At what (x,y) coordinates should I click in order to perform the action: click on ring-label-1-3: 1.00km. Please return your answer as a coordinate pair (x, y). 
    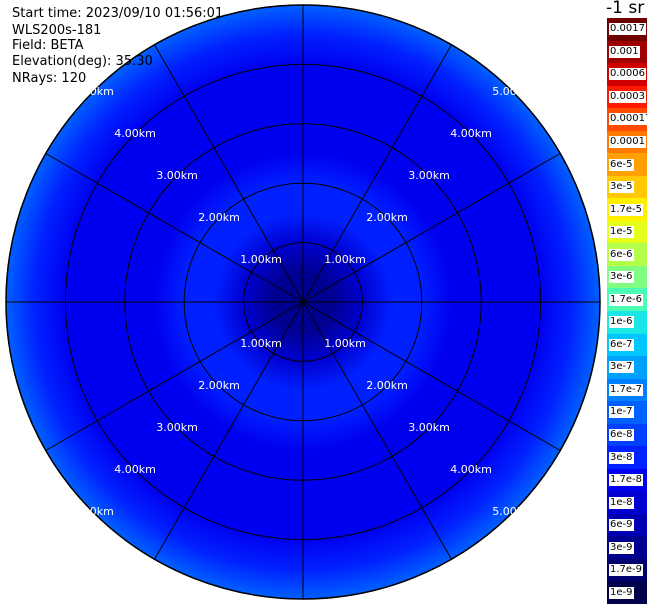
    Looking at the image, I should click on (345, 343).